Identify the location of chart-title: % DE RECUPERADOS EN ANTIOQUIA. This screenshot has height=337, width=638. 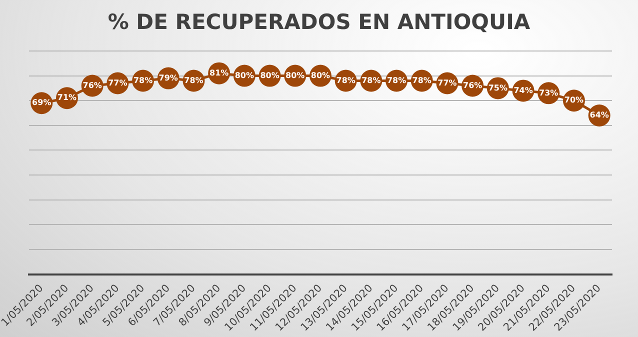
(319, 22).